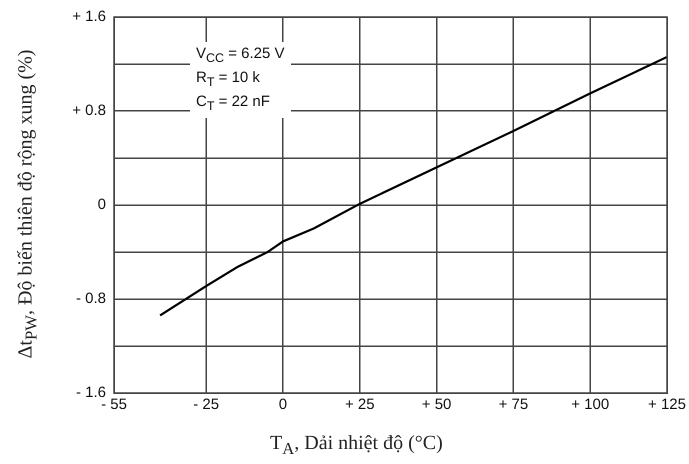  I want to click on x-tick-label: - 25, so click(206, 405).